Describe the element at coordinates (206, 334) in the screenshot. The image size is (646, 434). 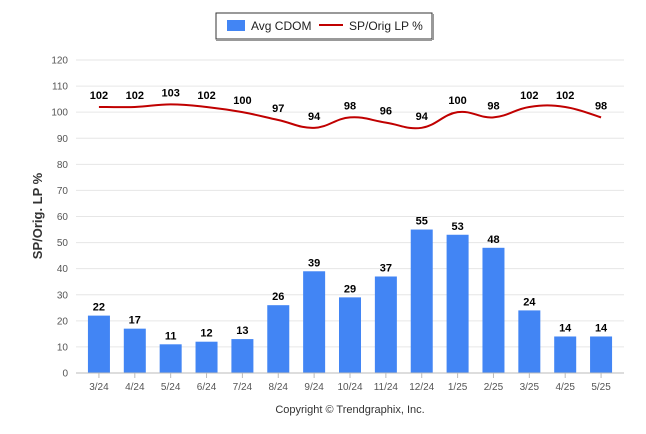
I see `bar-value-label: 12` at that location.